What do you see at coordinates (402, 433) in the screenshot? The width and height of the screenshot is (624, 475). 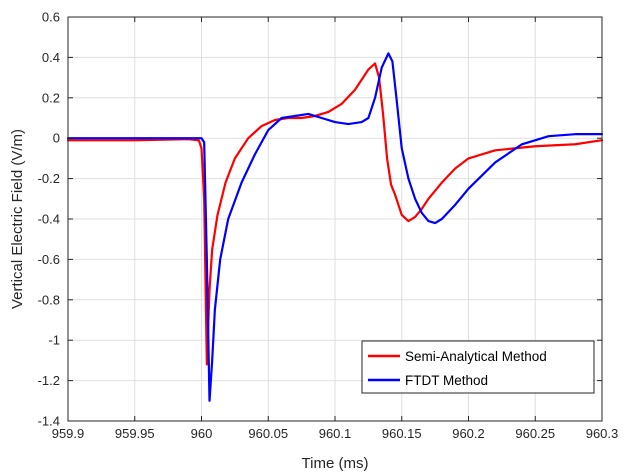 I see `x-tick-label: 960.15` at bounding box center [402, 433].